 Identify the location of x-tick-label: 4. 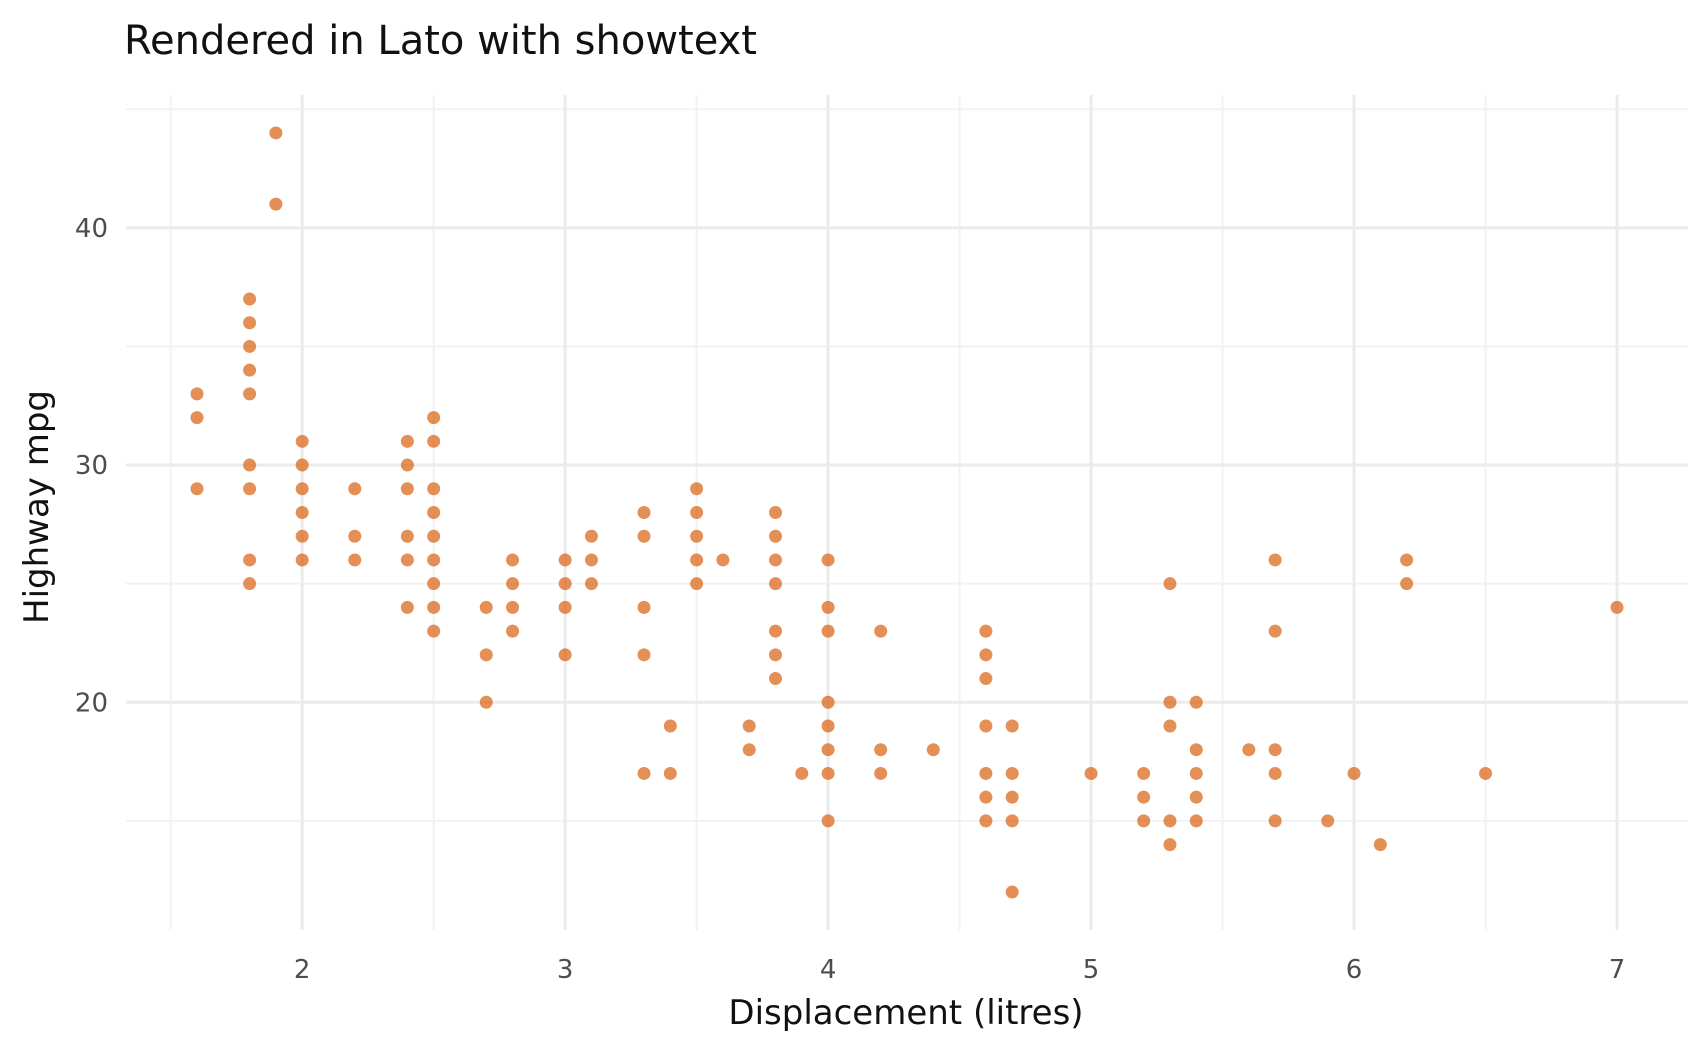
(828, 970).